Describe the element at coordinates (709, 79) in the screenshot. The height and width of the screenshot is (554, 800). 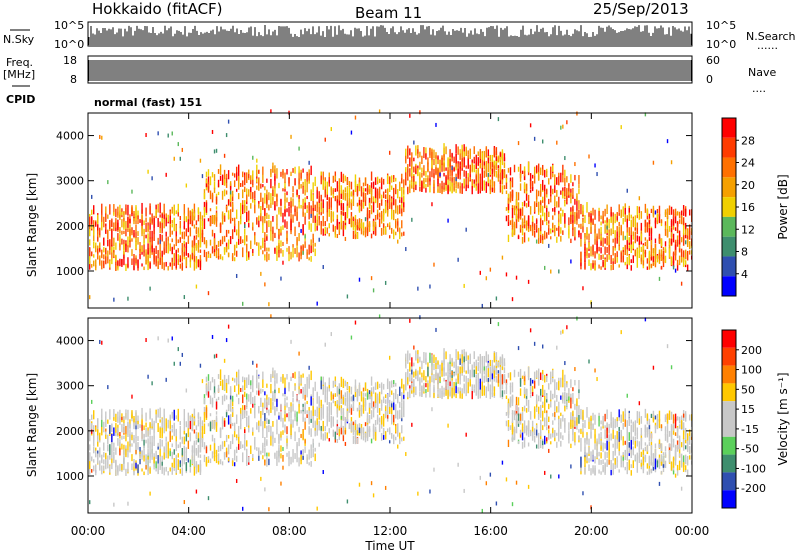
I see `freq-right-bottom: 0` at that location.